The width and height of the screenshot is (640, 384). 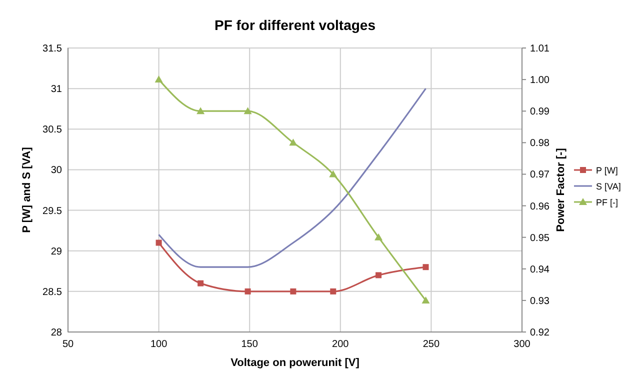 What do you see at coordinates (68, 344) in the screenshot?
I see `x-tick-label: 50` at bounding box center [68, 344].